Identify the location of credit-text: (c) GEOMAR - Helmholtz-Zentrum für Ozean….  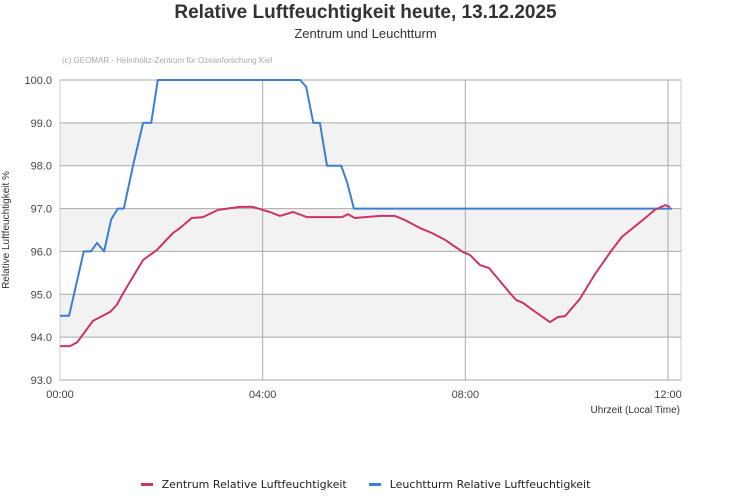
(167, 60).